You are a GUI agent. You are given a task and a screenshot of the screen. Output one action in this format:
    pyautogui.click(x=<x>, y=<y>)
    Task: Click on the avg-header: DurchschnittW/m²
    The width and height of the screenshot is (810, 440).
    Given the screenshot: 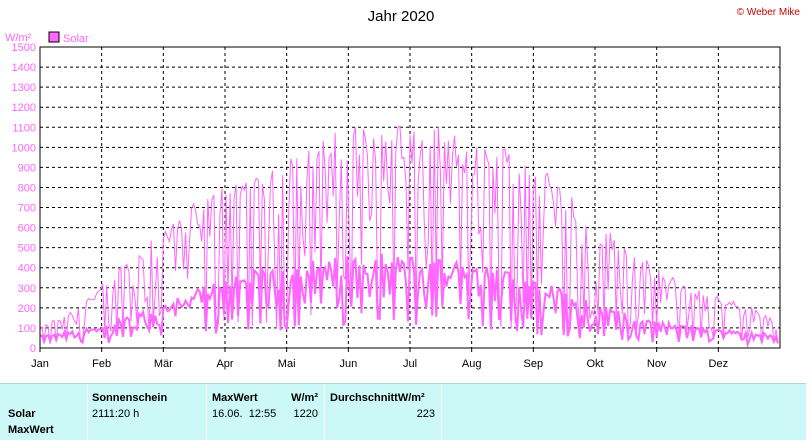 What is the action you would take?
    pyautogui.click(x=377, y=398)
    